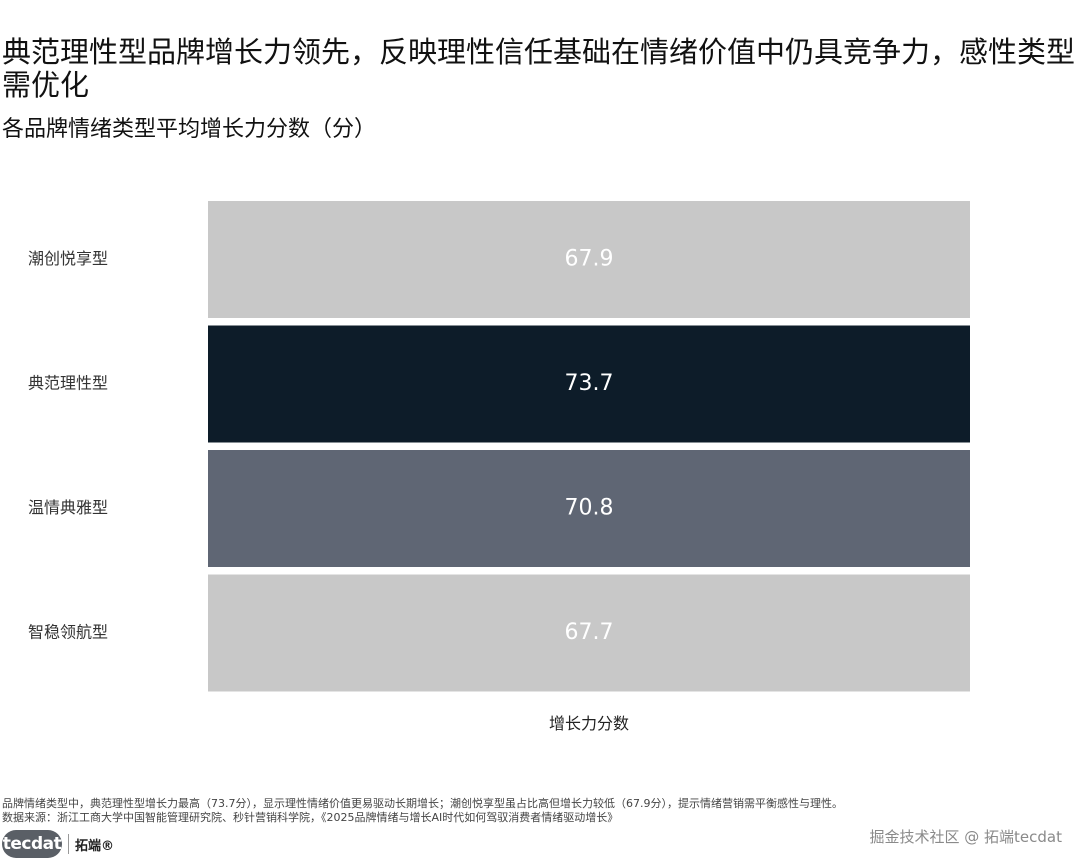  What do you see at coordinates (68, 258) in the screenshot?
I see `category-label-1: 潮创悦享型` at bounding box center [68, 258].